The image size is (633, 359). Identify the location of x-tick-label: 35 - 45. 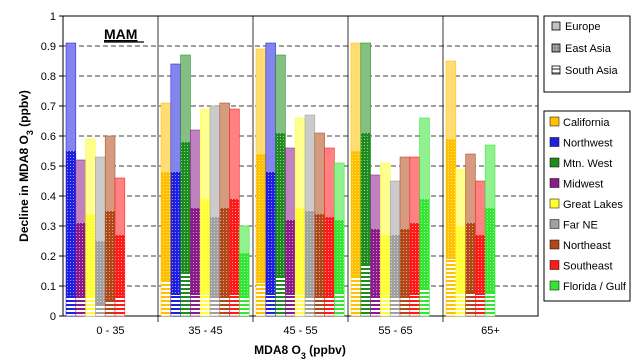
(205, 331).